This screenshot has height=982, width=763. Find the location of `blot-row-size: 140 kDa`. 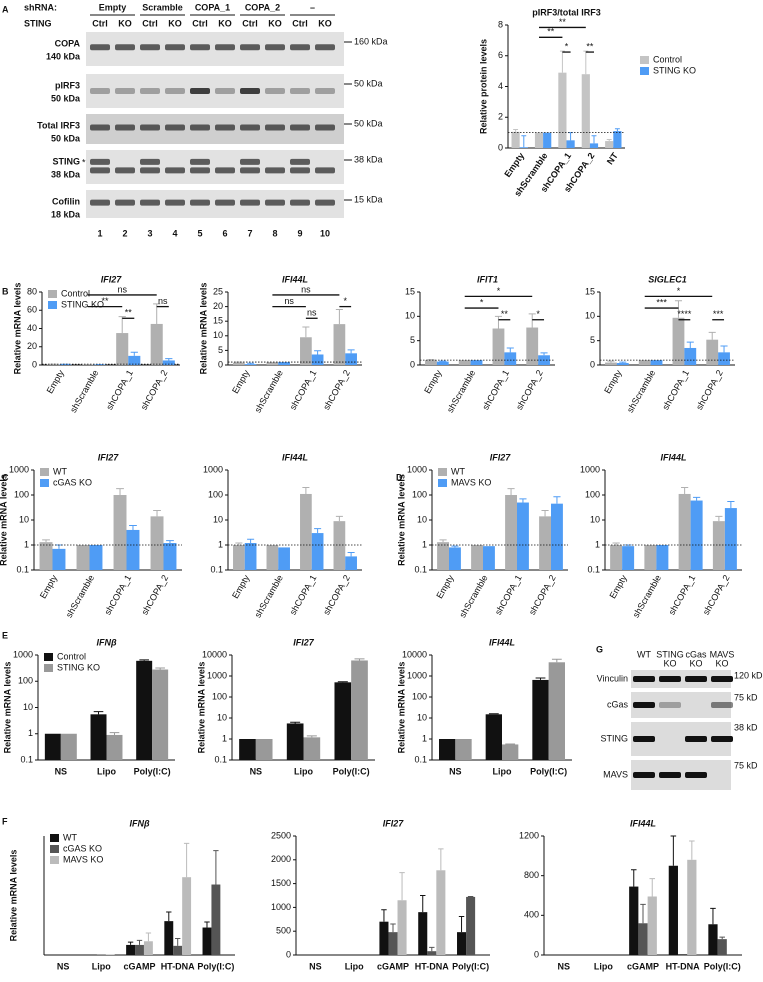

blot-row-size: 140 kDa is located at coordinates (63, 56).